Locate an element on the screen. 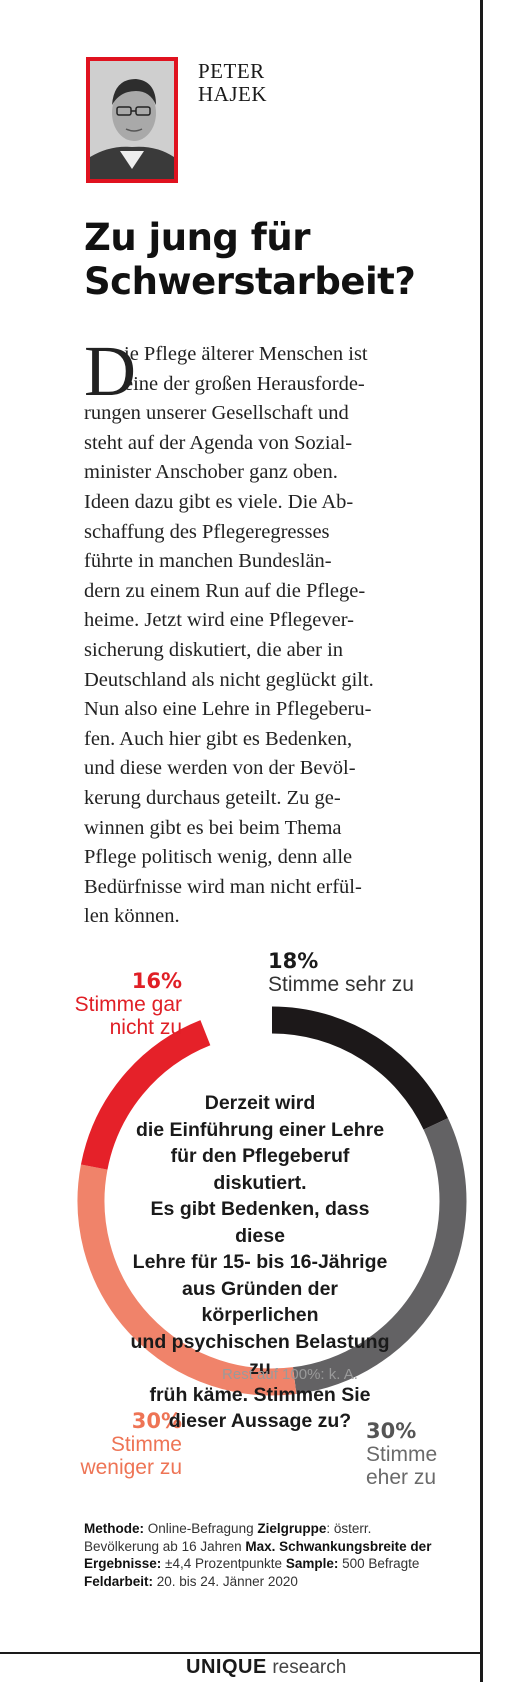 Image resolution: width=511 pixels, height=1682 pixels. author-last-name: HAJEK is located at coordinates (232, 94).